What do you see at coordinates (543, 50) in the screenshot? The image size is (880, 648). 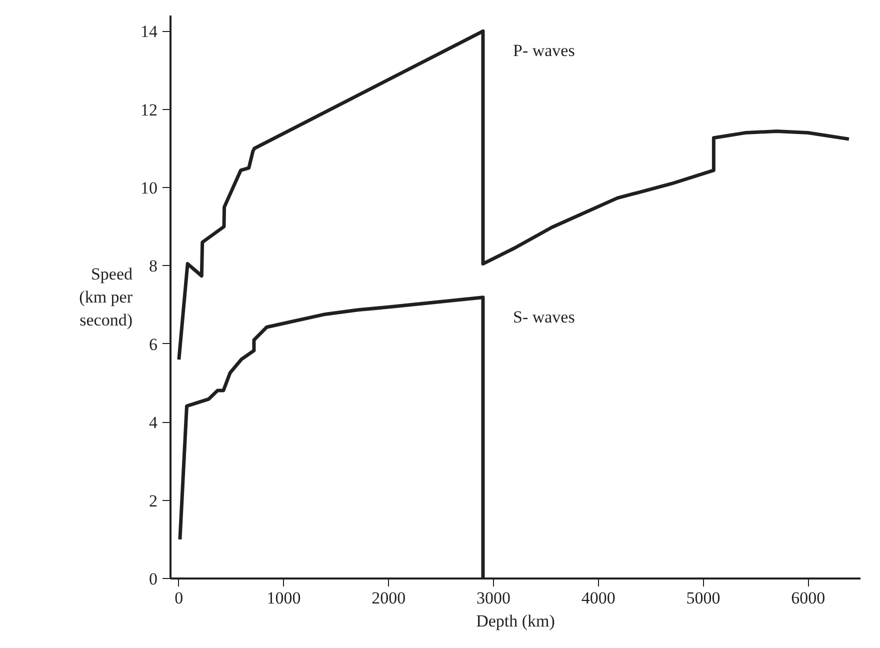 I see `series-label: P- waves` at bounding box center [543, 50].